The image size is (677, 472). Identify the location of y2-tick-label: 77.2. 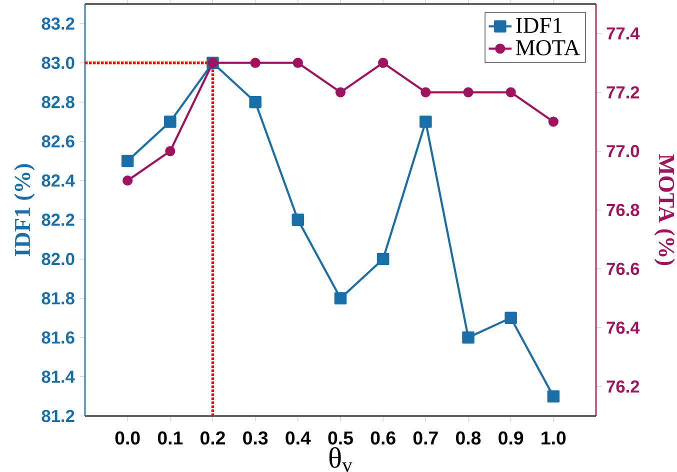
(623, 92).